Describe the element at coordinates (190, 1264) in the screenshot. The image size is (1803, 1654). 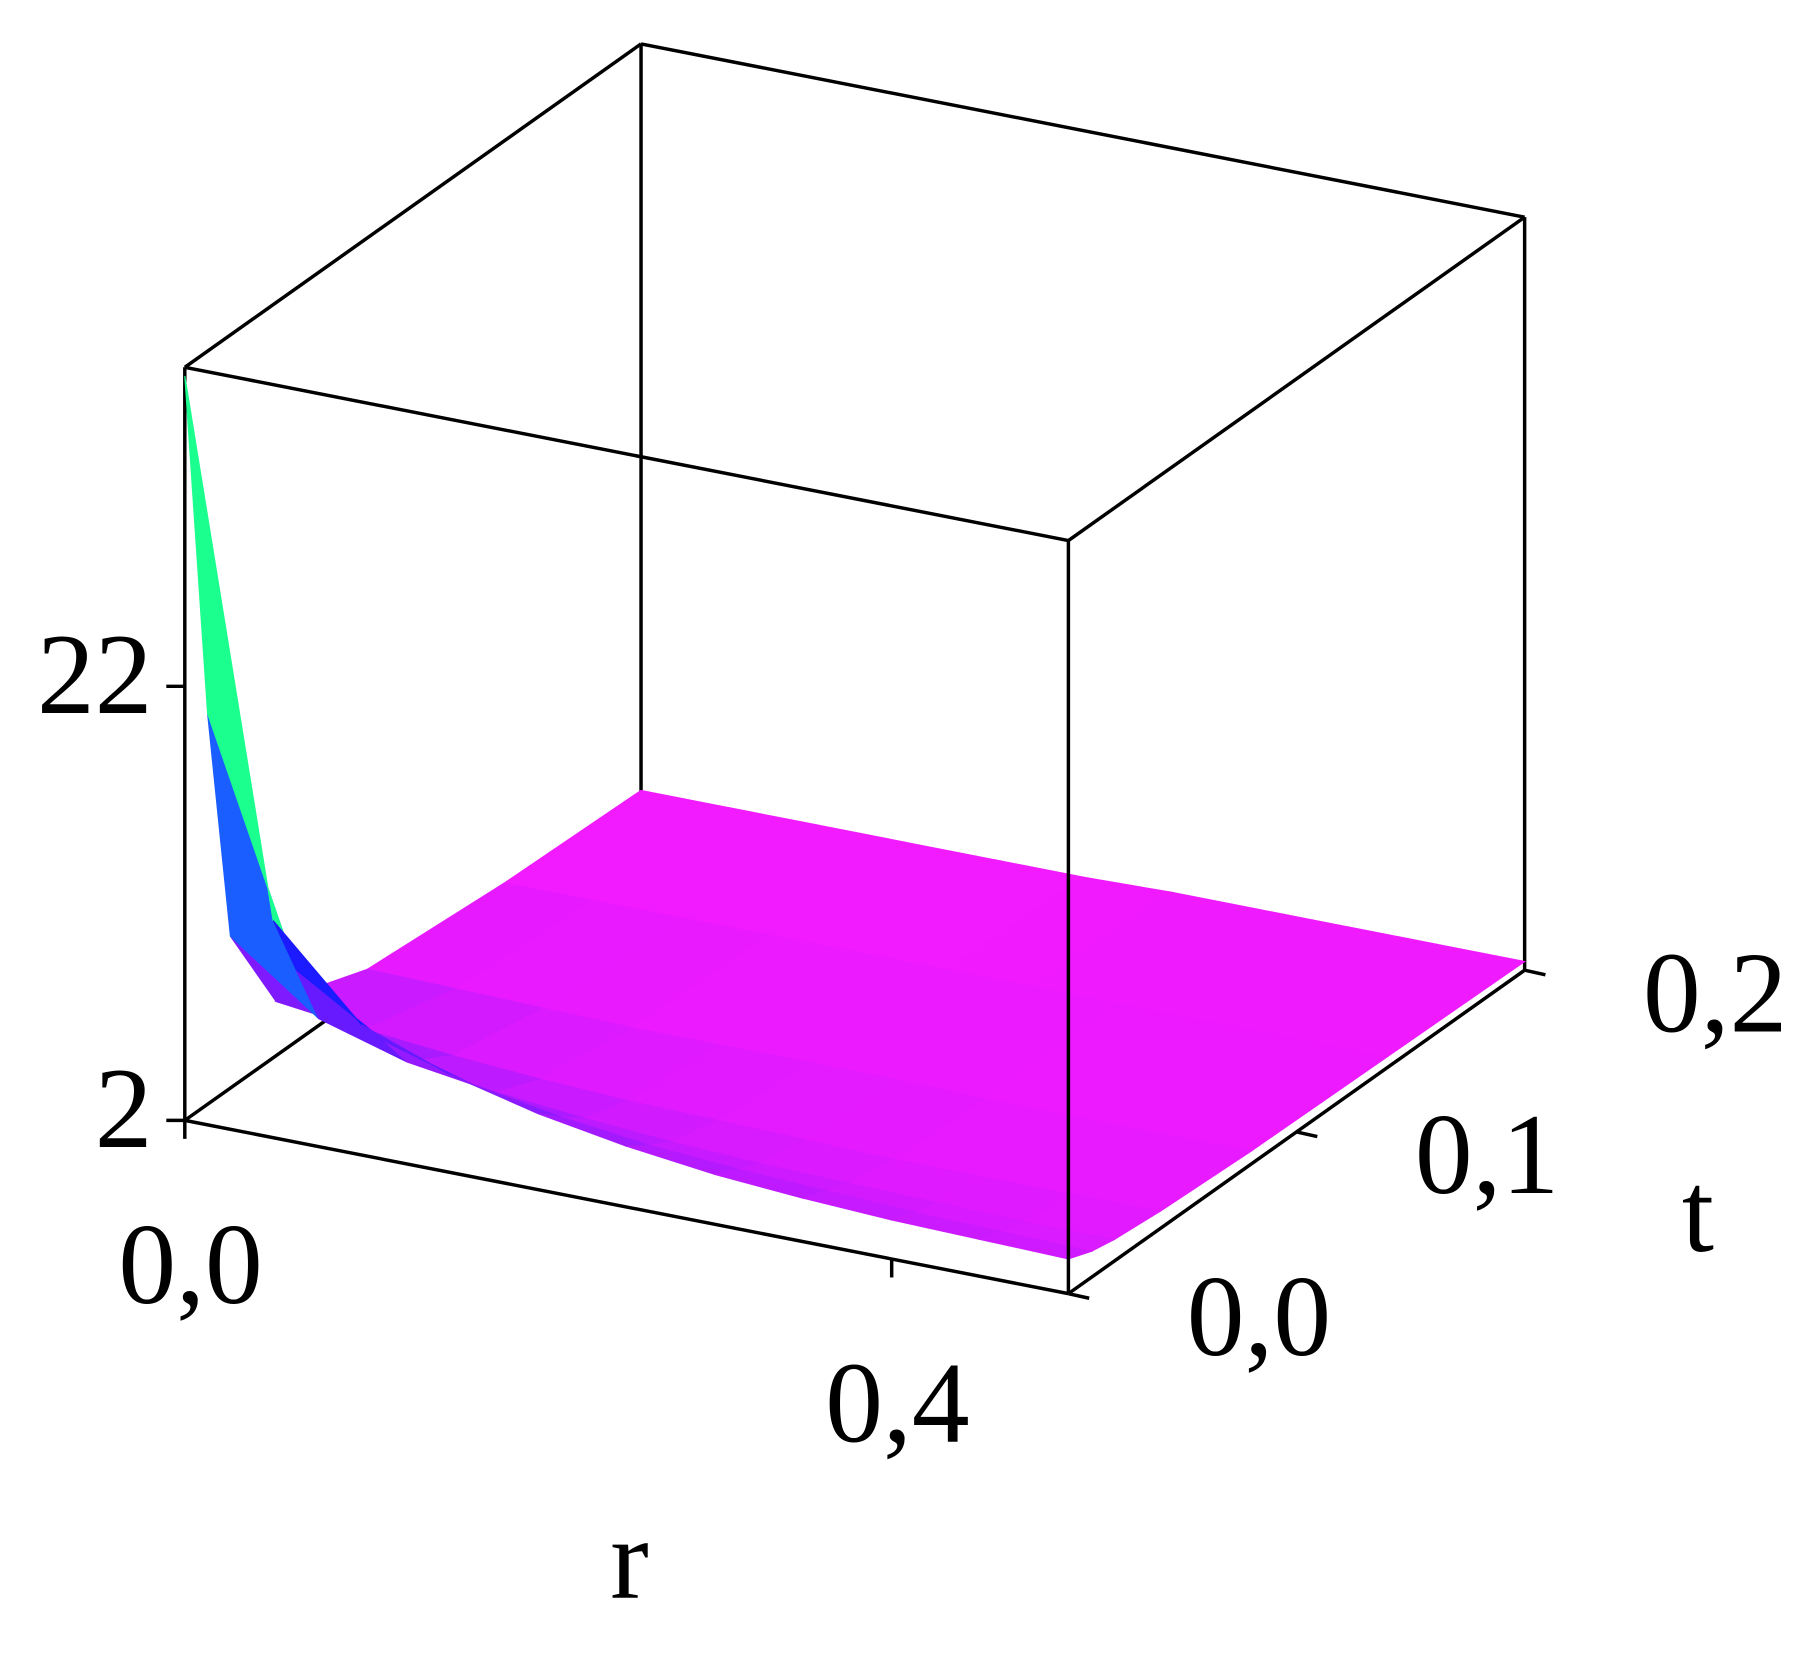
I see `x-tick-label: 0,0` at that location.